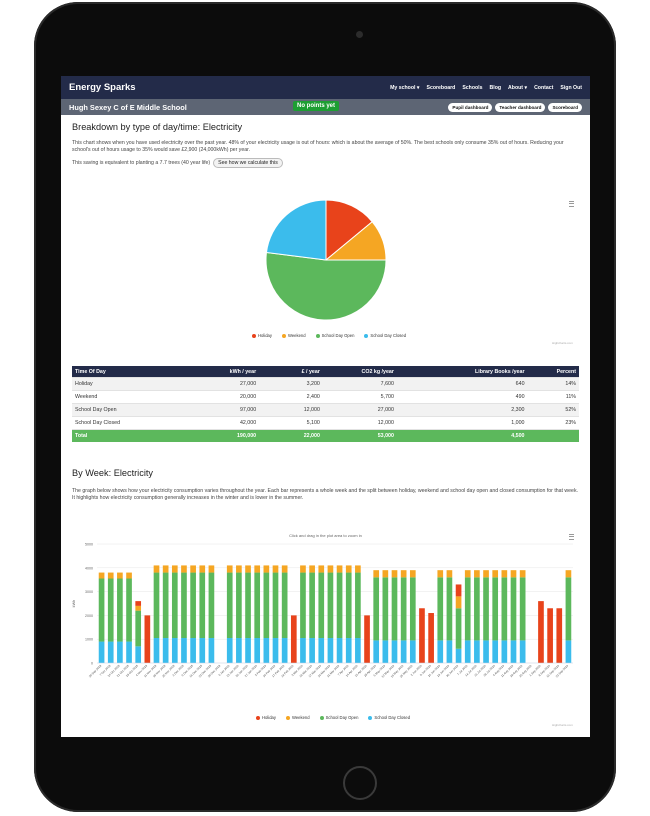  What do you see at coordinates (571, 204) in the screenshot?
I see `chart-menu-icon` at bounding box center [571, 204].